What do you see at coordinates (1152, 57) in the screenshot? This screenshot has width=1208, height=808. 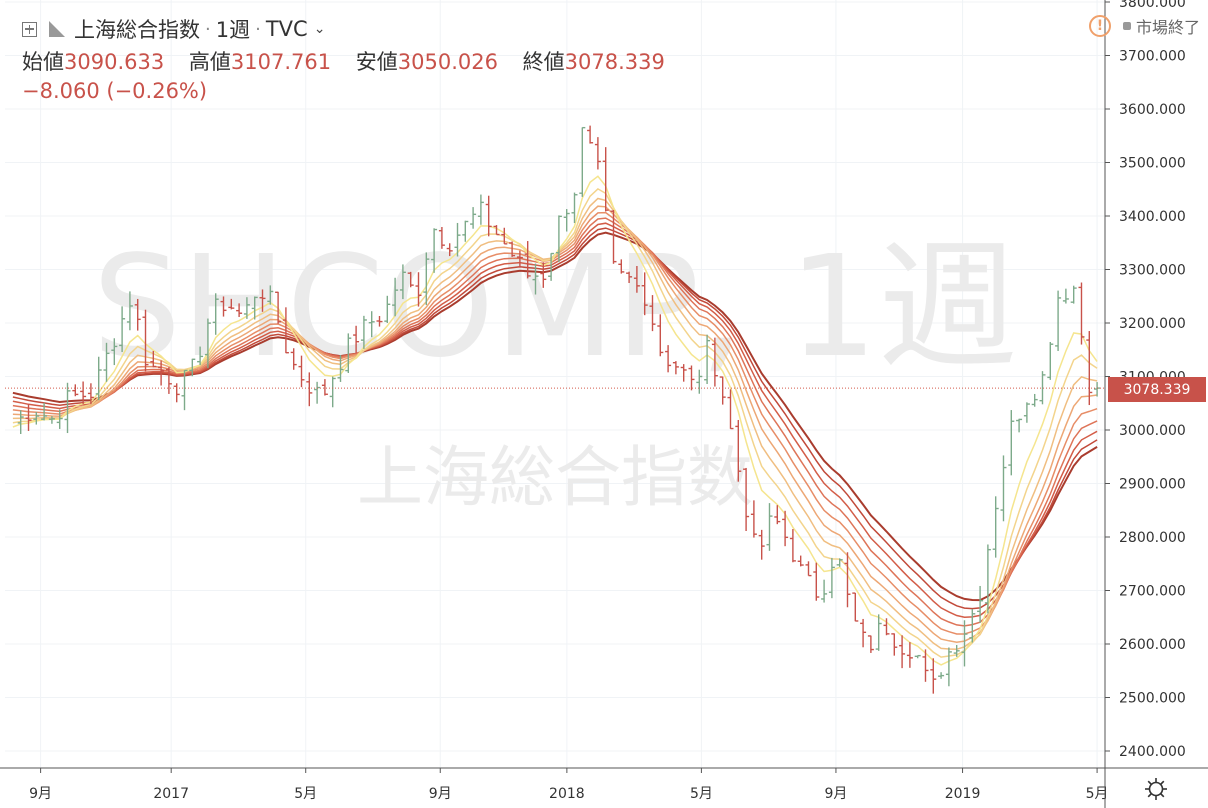 I see `price-tick-label: 3700.000` at bounding box center [1152, 57].